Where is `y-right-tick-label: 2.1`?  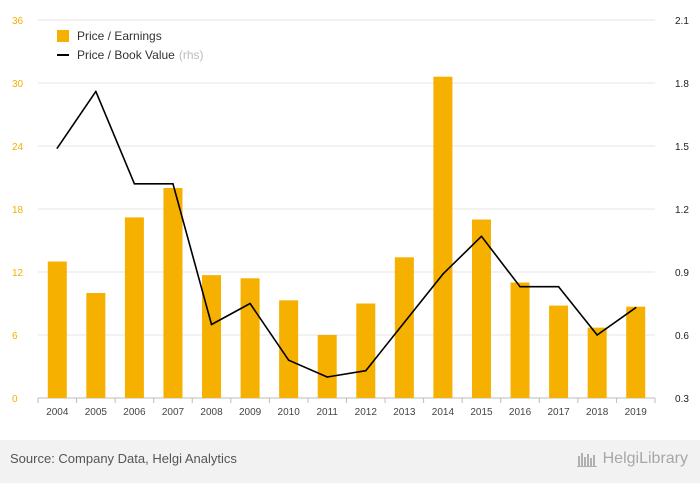 y-right-tick-label: 2.1 is located at coordinates (682, 21).